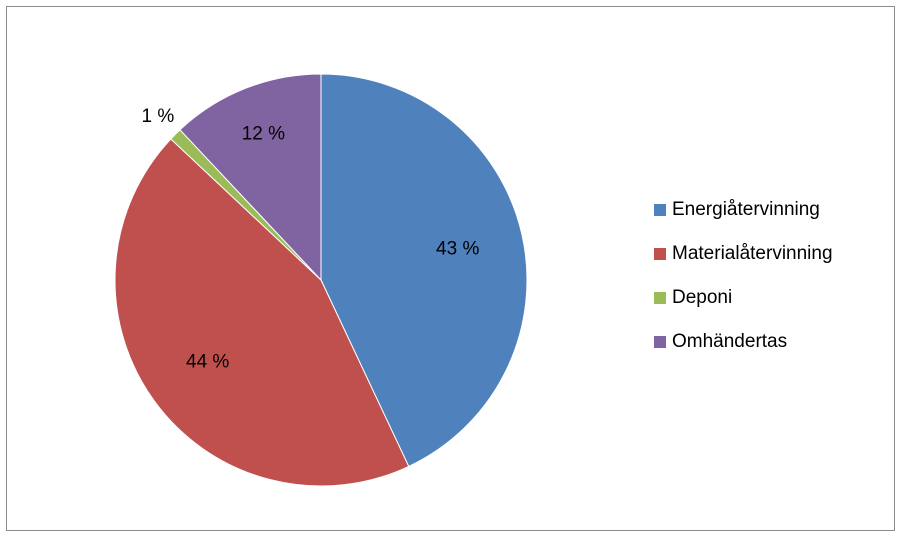  Describe the element at coordinates (457, 248) in the screenshot. I see `data-label-energiatervinning: 43 %` at that location.